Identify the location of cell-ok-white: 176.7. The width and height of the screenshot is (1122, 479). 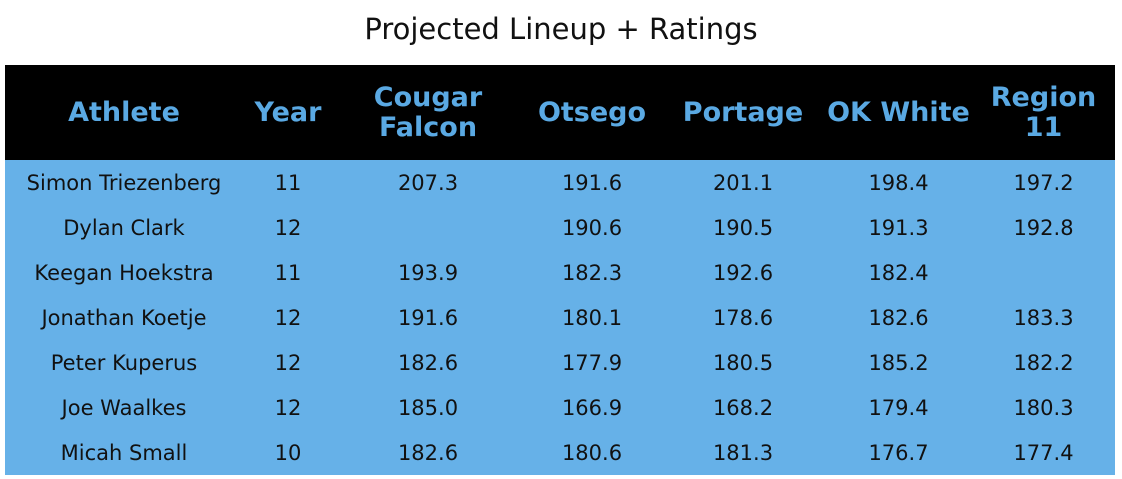
(898, 452).